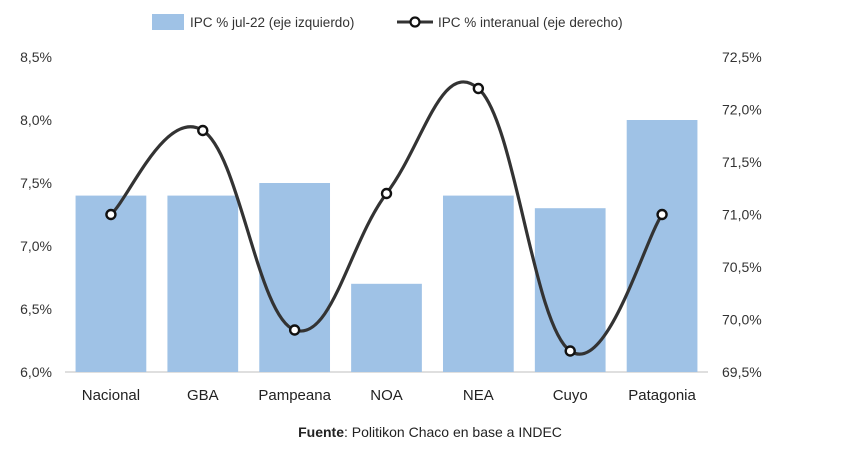  I want to click on left-tick-label: 8,0%, so click(36, 120).